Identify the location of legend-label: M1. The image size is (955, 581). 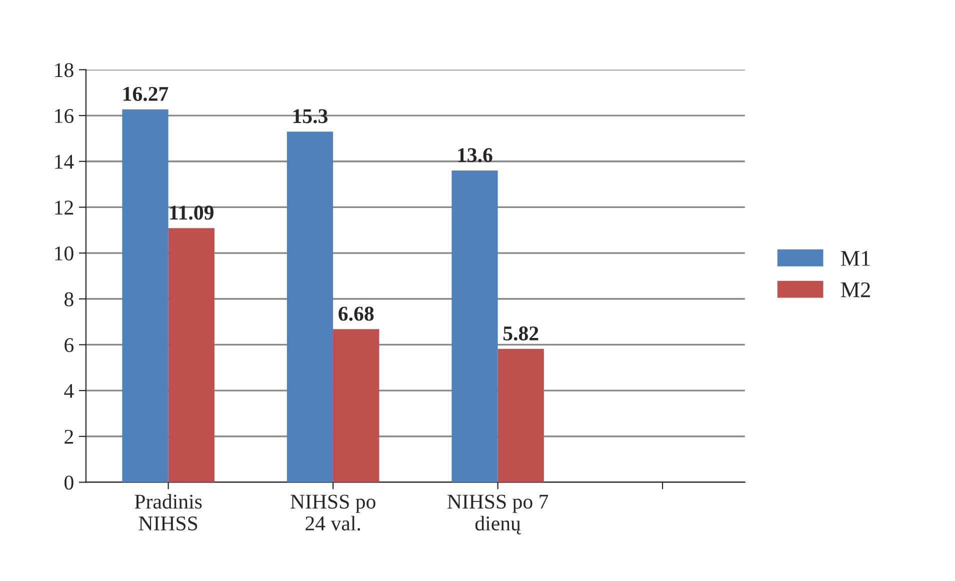
(855, 258).